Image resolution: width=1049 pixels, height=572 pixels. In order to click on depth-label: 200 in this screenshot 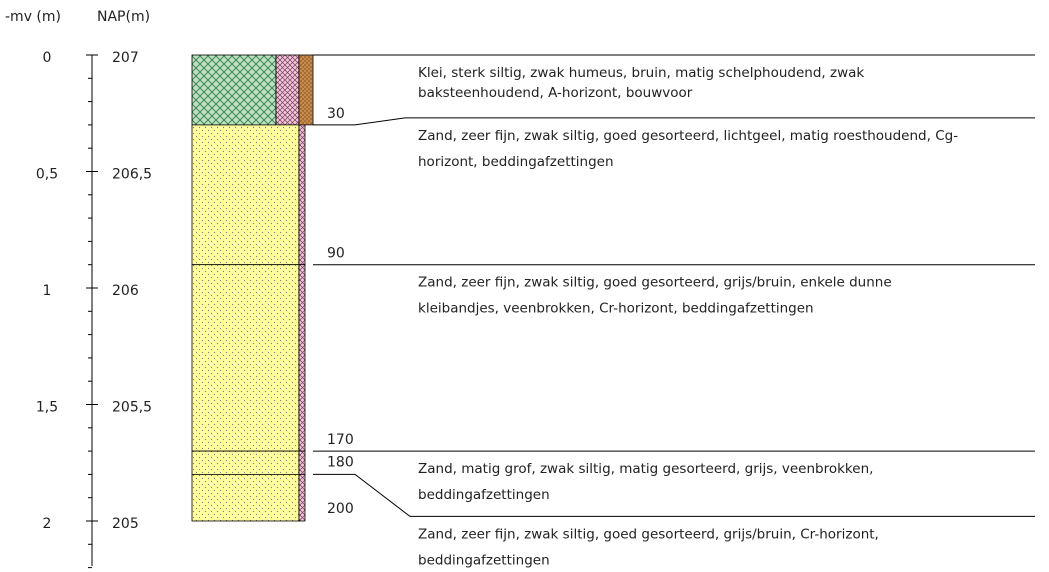, I will do `click(340, 509)`.